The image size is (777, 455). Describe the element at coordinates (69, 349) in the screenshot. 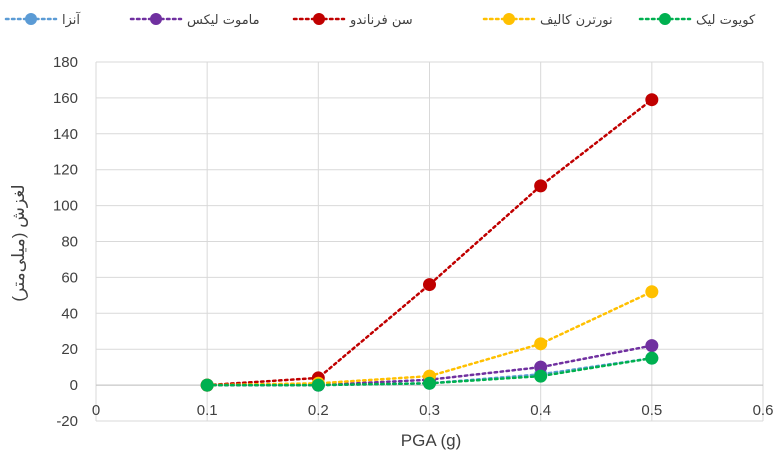

I see `y-tick-label: 20` at that location.